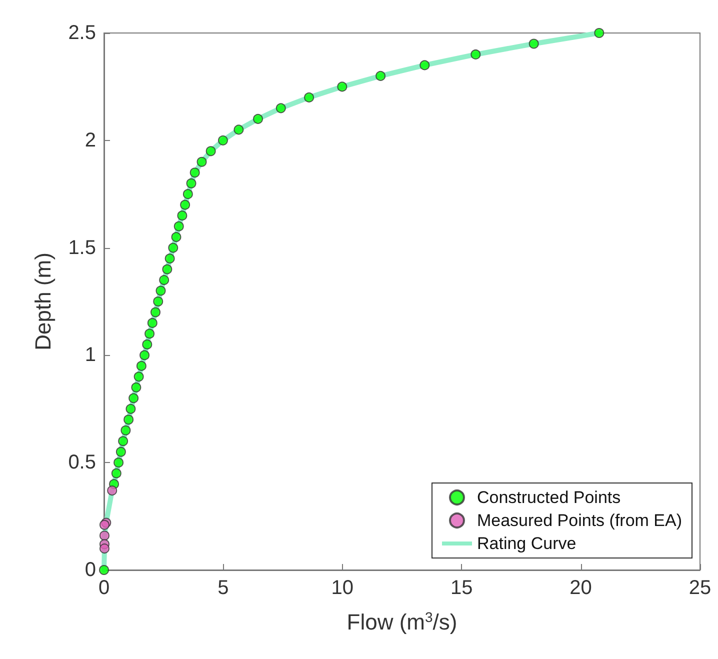  What do you see at coordinates (548, 497) in the screenshot?
I see `legend-label: Constructed Points` at bounding box center [548, 497].